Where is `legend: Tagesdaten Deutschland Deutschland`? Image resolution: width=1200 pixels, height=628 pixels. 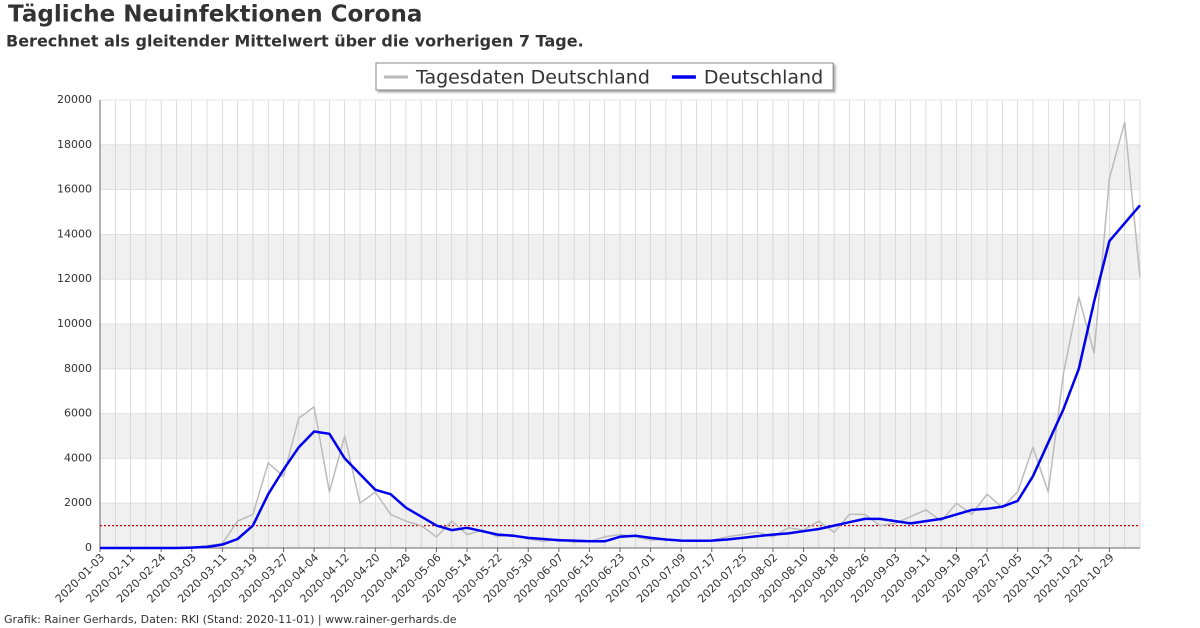 legend: Tagesdaten Deutschland Deutschland is located at coordinates (604, 76).